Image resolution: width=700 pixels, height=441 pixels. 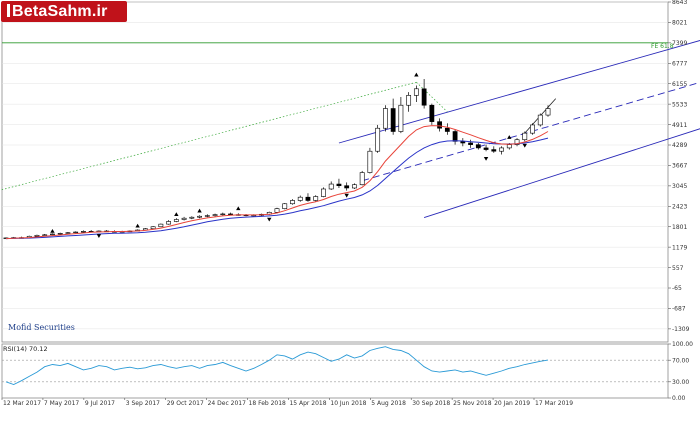 I want to click on logo-text: BetaSahm.ir, so click(x=60, y=11).